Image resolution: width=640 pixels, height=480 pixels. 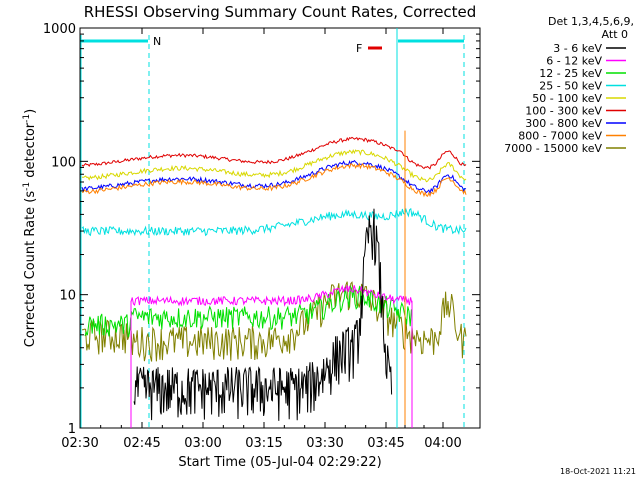 I want to click on timestamp: 18-Oct-2021 11:21, so click(x=598, y=471).